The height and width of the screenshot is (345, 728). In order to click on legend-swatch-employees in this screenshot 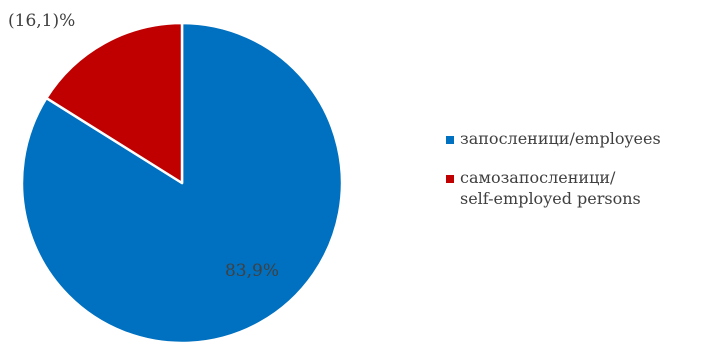, I will do `click(450, 140)`.